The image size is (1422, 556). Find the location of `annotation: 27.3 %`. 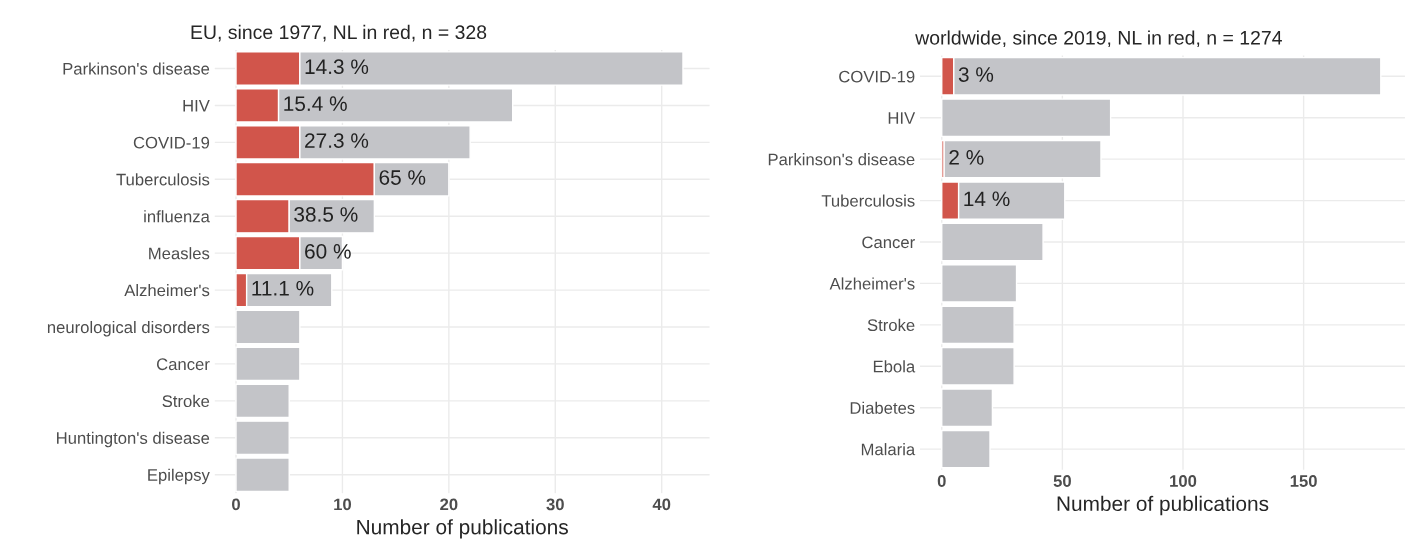

annotation: 27.3 % is located at coordinates (337, 140).